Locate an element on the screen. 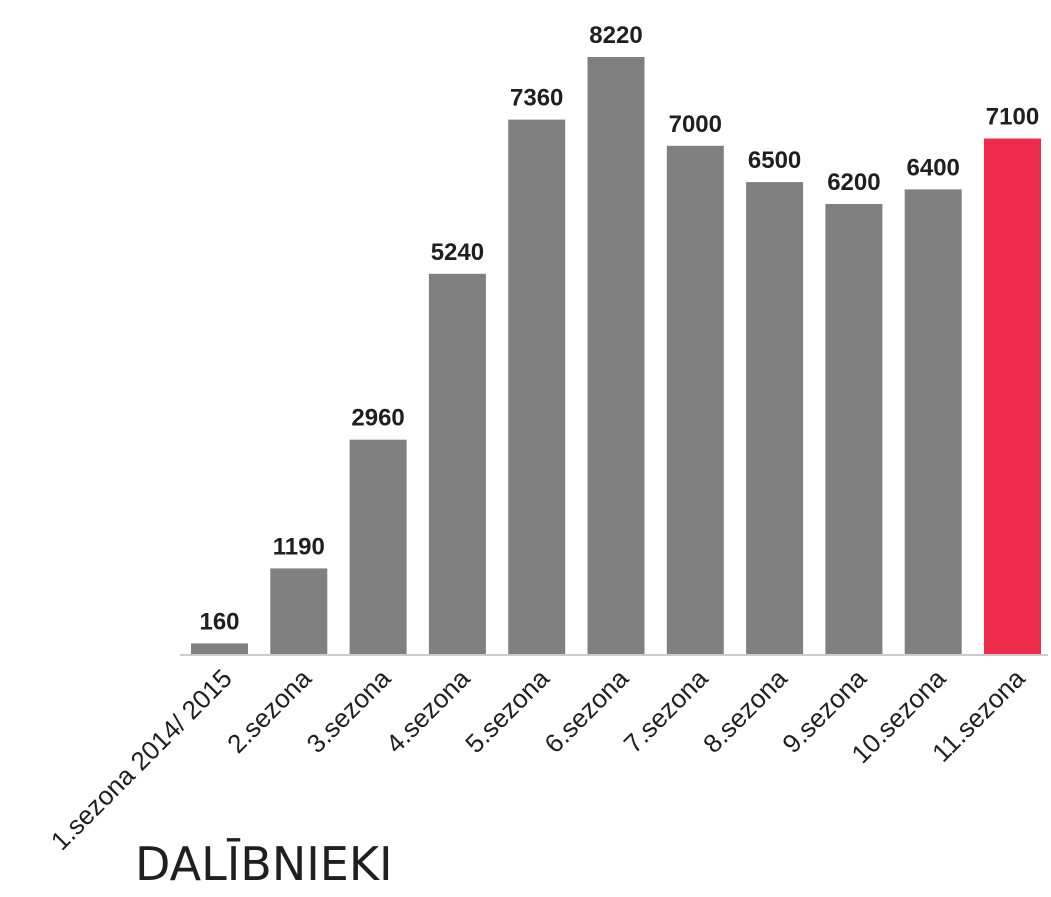  x-tick-label-7: 7.sezona is located at coordinates (666, 711).